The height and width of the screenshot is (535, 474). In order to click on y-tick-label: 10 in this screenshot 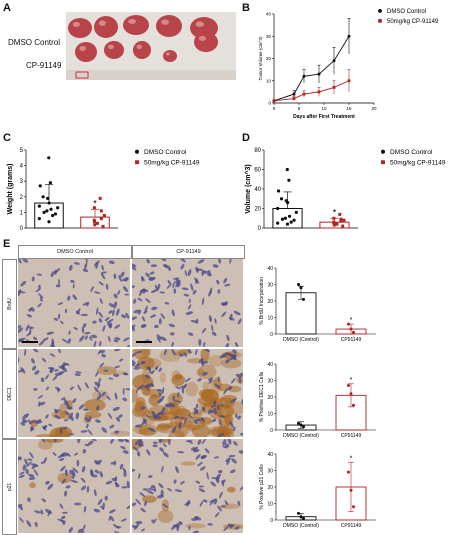, I will do `click(269, 80)`.